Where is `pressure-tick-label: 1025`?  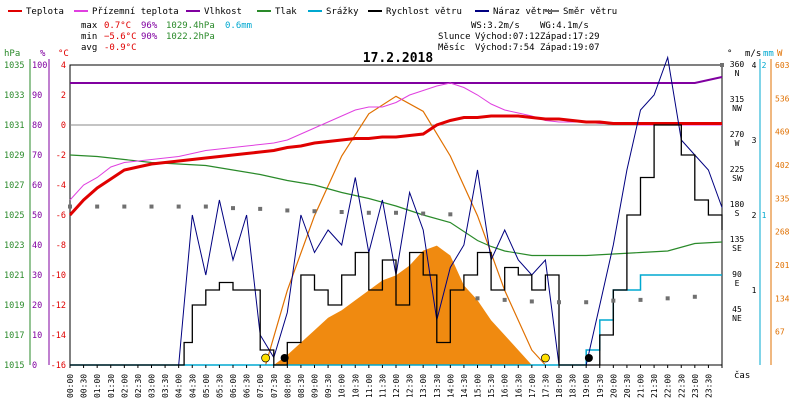
pressure-tick-label: 1025 is located at coordinates (14, 216).